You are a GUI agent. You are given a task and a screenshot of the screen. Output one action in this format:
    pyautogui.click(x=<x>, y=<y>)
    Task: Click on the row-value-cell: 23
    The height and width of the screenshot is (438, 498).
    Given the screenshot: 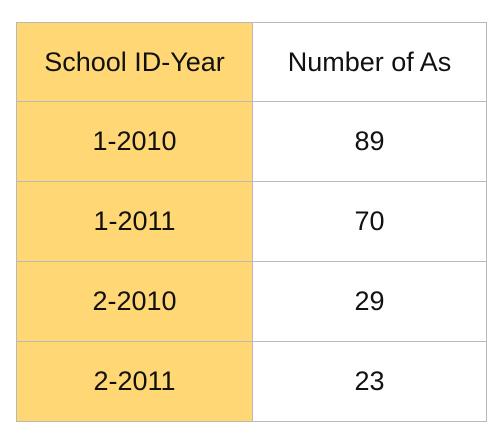 What is the action you would take?
    pyautogui.click(x=370, y=382)
    